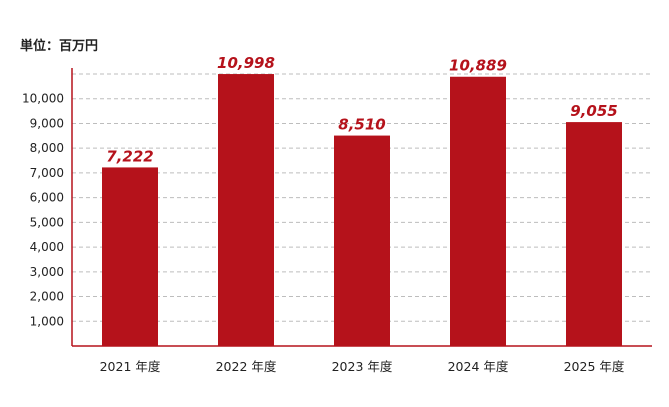 This screenshot has width=669, height=407. I want to click on data-label: 7,222, so click(129, 156).